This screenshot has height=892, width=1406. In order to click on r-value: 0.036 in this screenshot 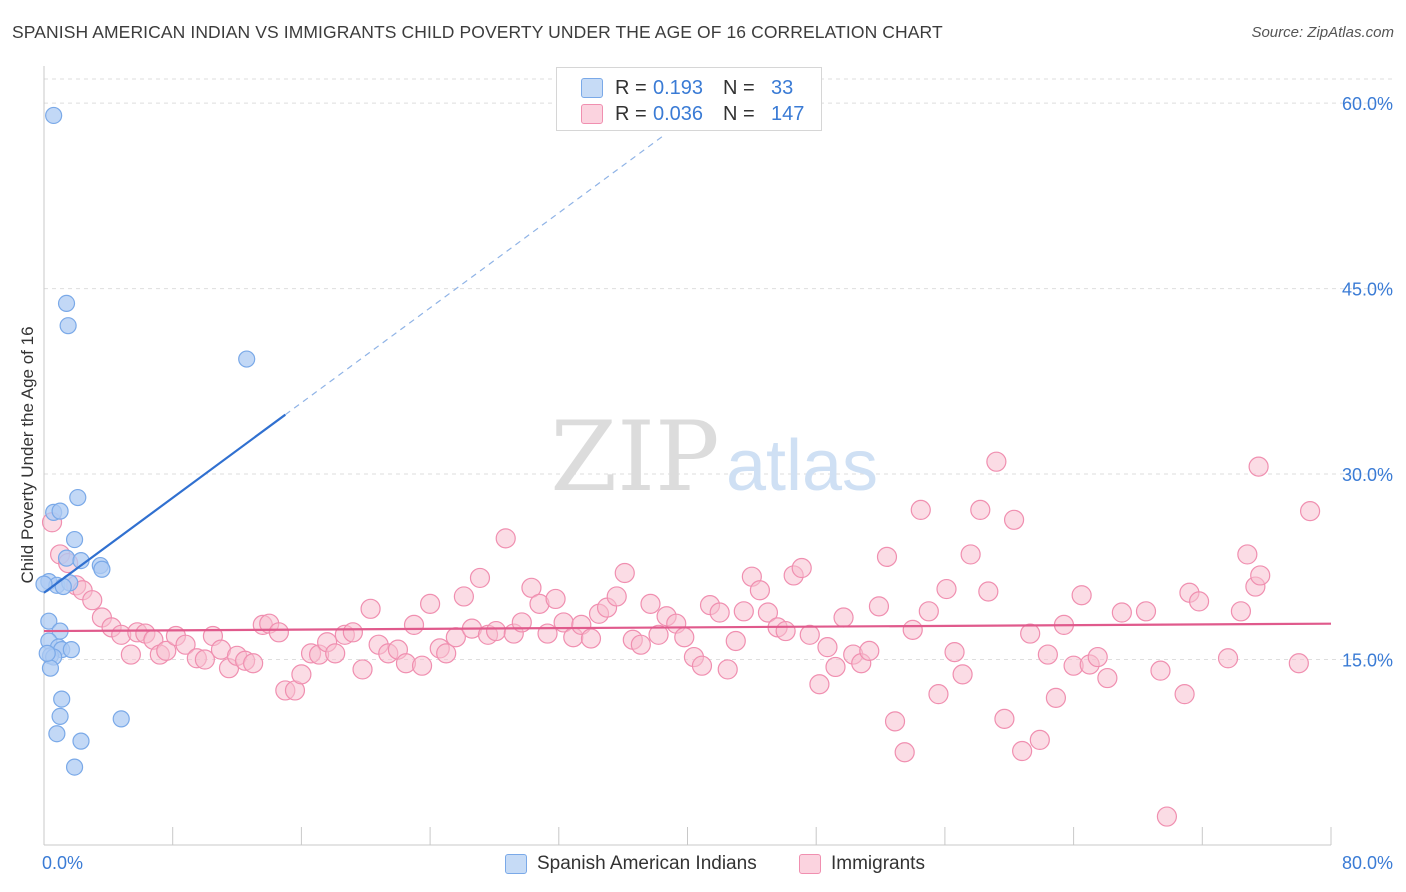, I will do `click(678, 113)`.